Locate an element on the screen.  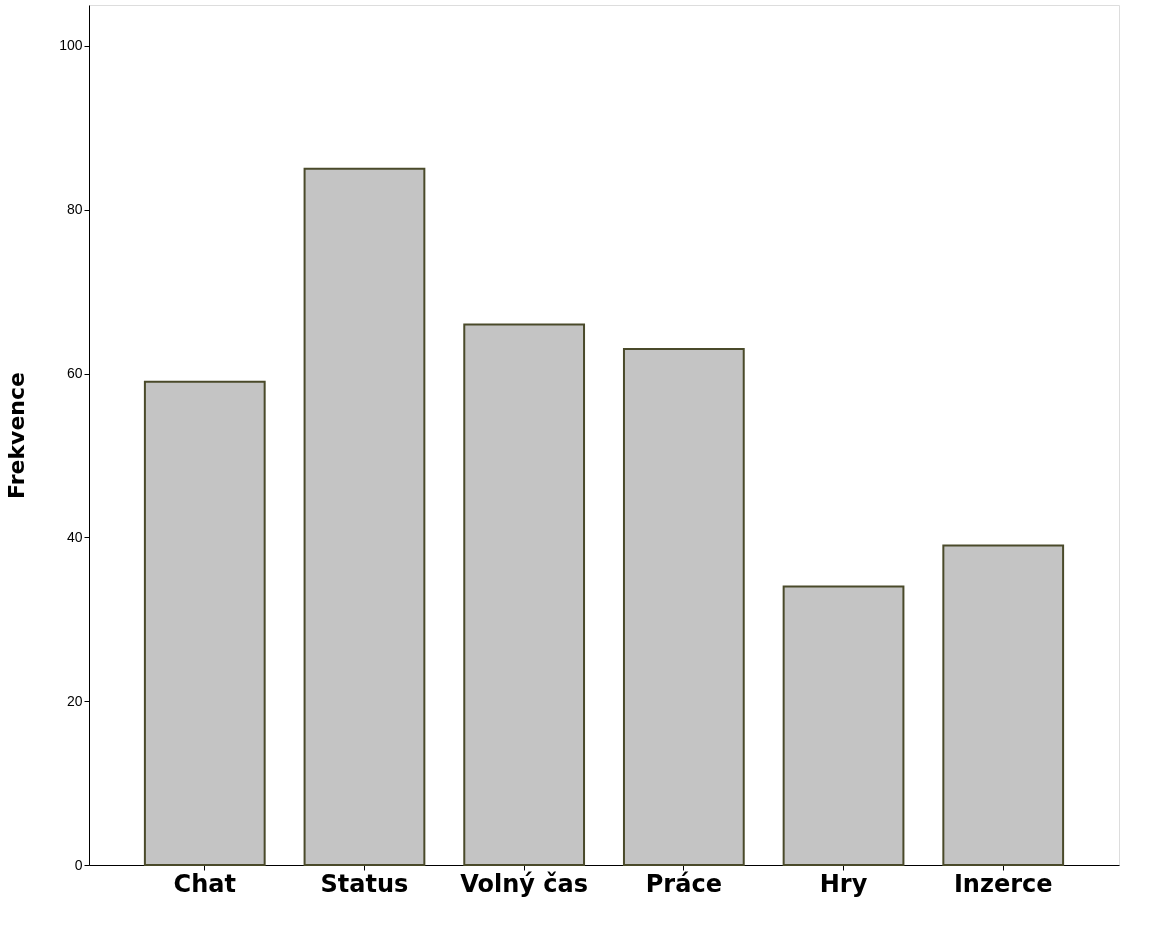
x-tick-label: Hry is located at coordinates (843, 883).